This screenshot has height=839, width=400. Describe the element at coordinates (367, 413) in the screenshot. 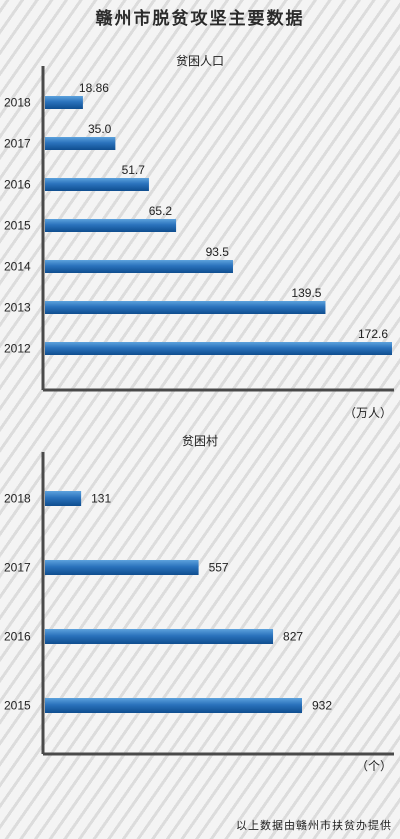

I see `population-unit-label: （万人）` at that location.